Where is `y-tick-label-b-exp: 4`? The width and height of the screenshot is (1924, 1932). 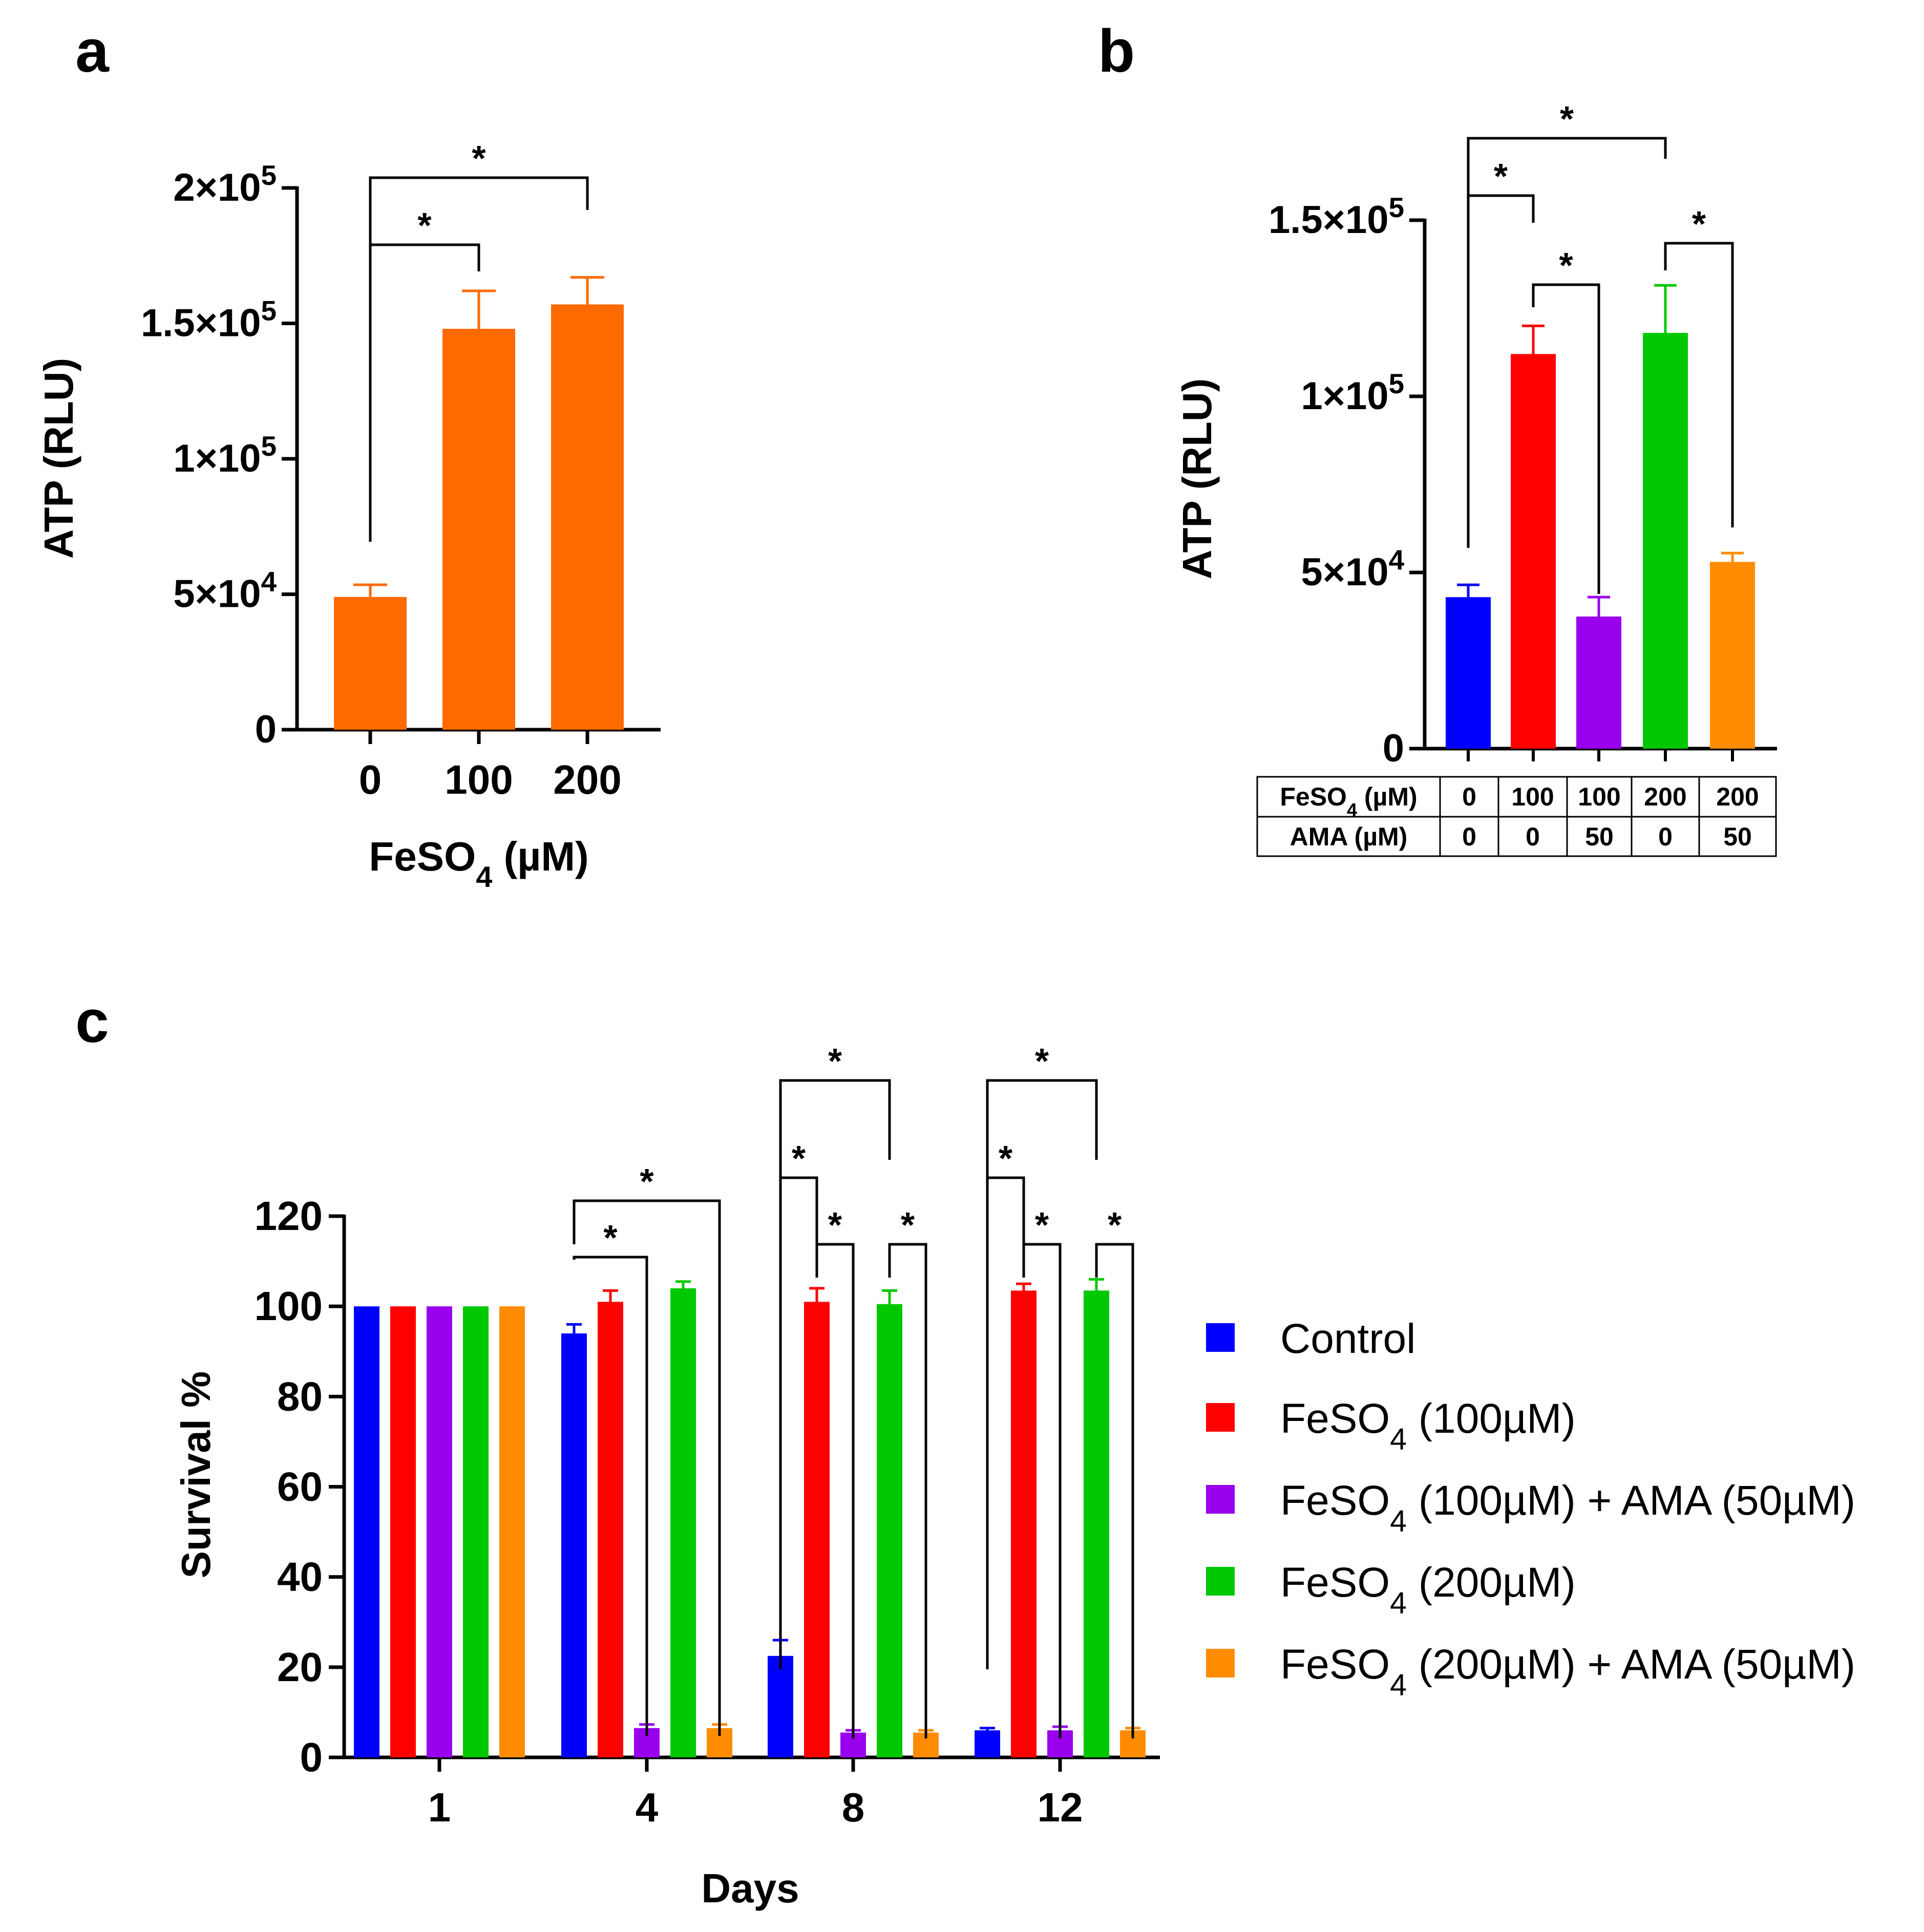
y-tick-label-b-exp: 4 is located at coordinates (1397, 560).